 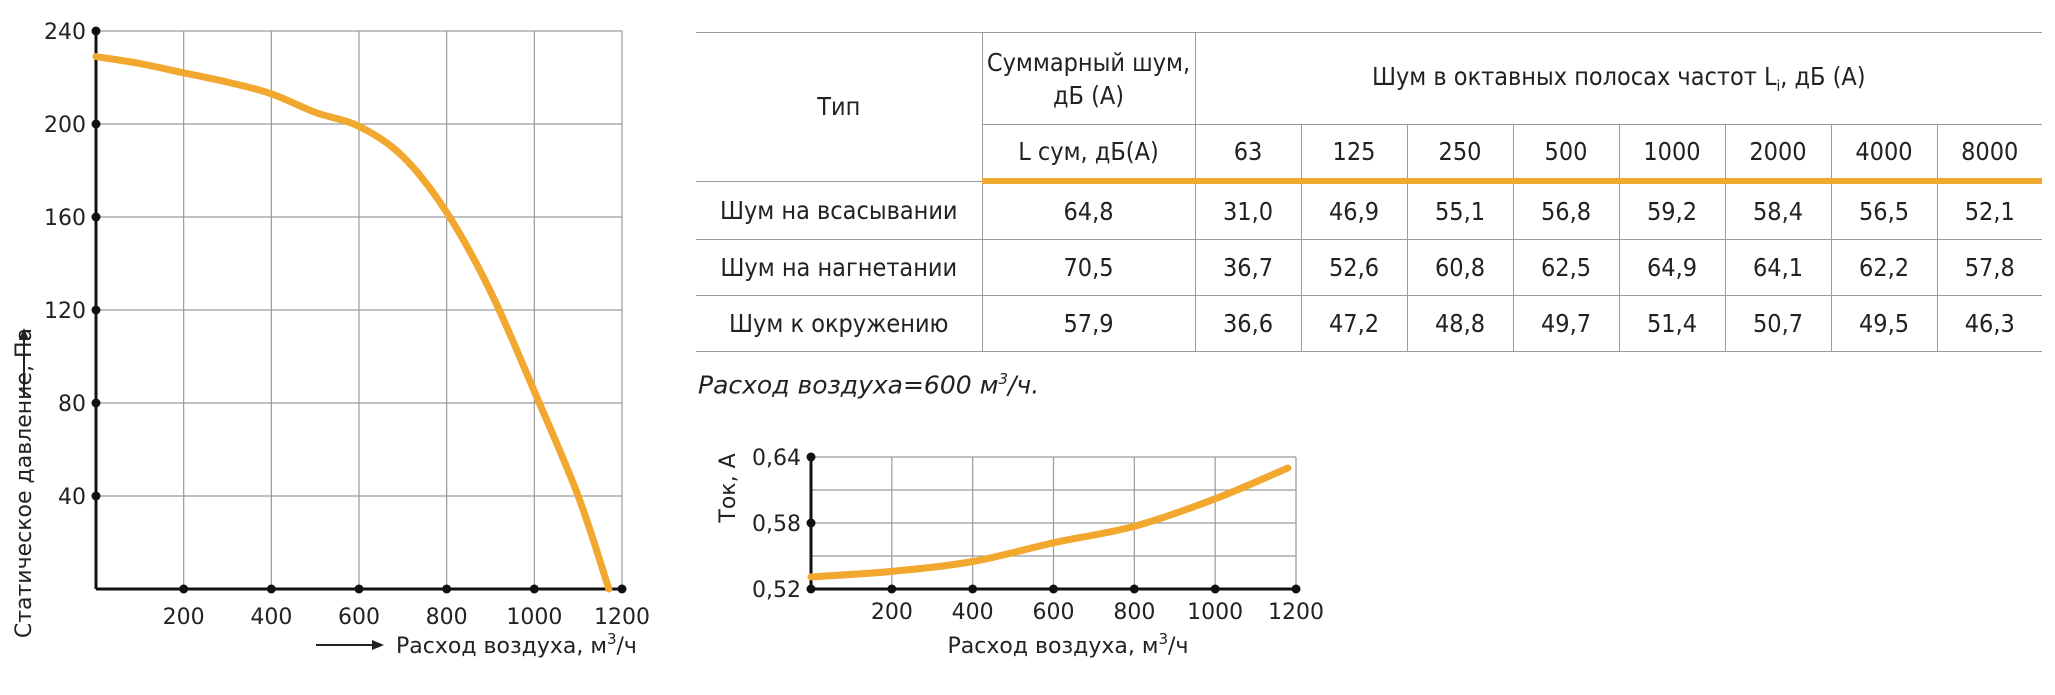 What do you see at coordinates (1097, 604) in the screenshot?
I see `current-x-ticks: 200 400 600 800 1000 1200` at bounding box center [1097, 604].